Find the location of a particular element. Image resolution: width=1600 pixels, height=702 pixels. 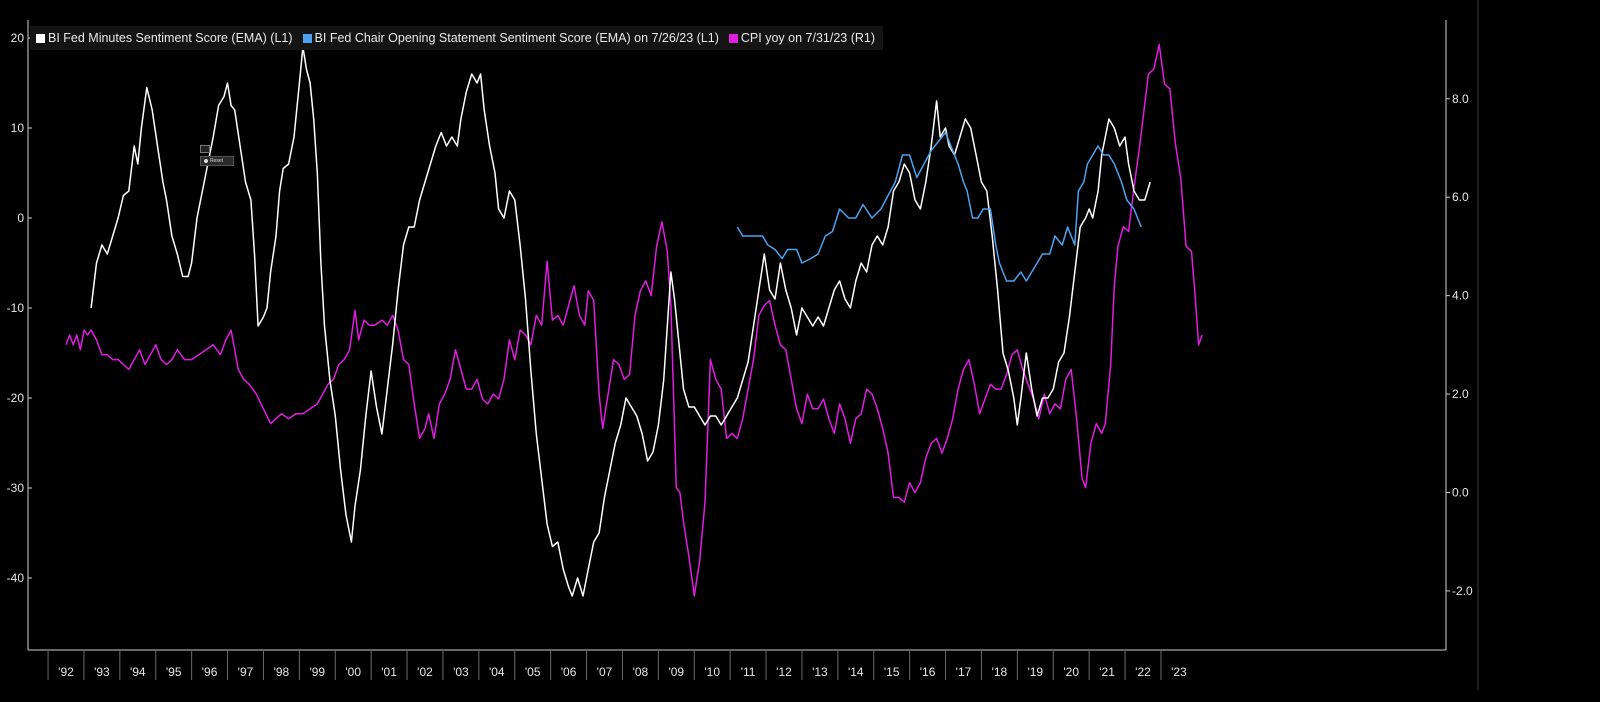

legend-label-cpi: CPI yoy on 7/31/23 (R1) is located at coordinates (808, 38).